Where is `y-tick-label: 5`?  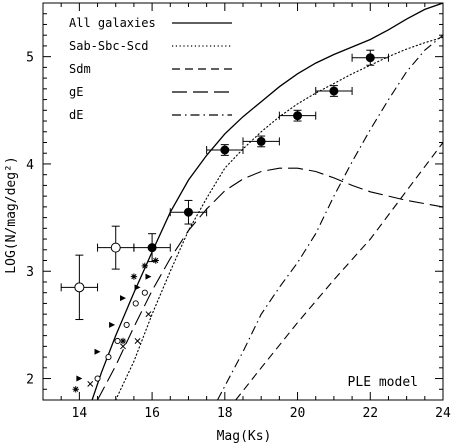 y-tick-label: 5 is located at coordinates (30, 58).